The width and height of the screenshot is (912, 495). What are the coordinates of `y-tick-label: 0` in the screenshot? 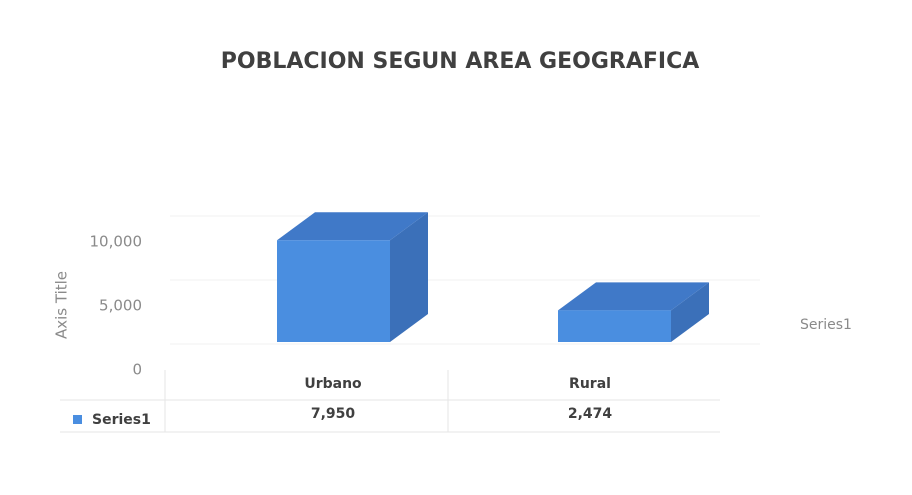 It's located at (137, 370).